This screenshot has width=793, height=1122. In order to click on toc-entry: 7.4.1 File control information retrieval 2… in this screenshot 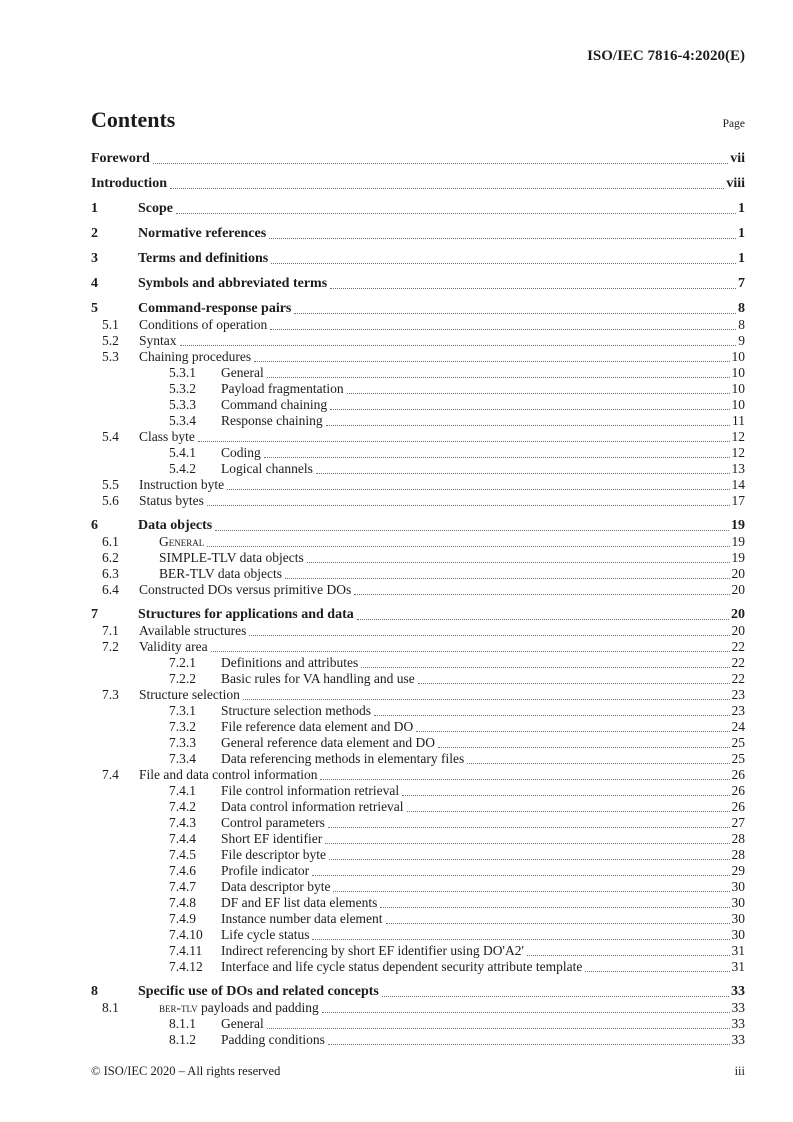, I will do `click(457, 791)`.